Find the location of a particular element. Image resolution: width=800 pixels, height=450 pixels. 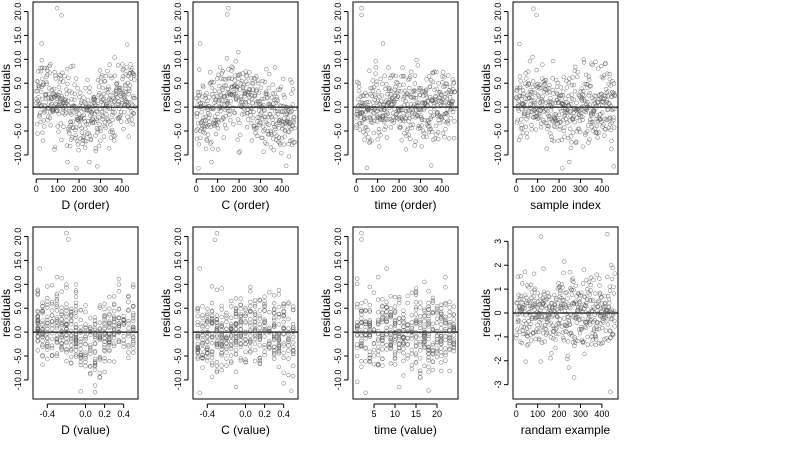

y-tick-label: 15.0 is located at coordinates (18, 36).